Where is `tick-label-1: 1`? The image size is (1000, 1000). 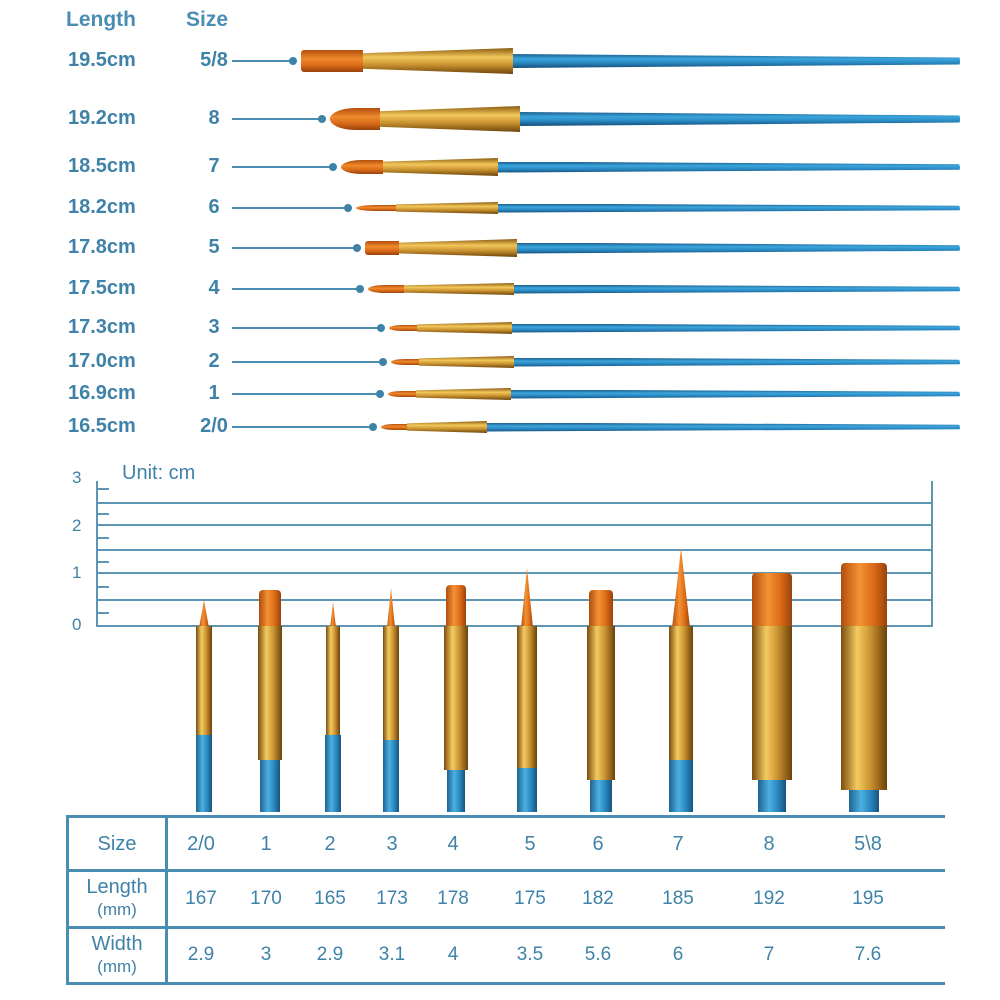
tick-label-1: 1 is located at coordinates (77, 572).